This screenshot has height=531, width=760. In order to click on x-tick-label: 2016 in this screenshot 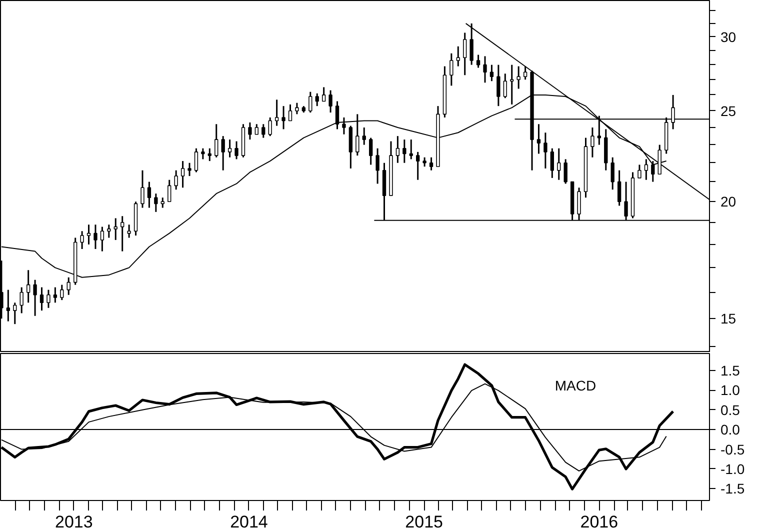, I will do `click(599, 521)`.